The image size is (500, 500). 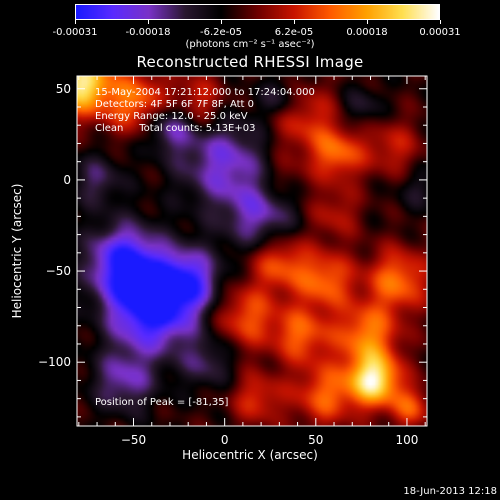 I want to click on info-time-range: 15-May-2004 17:21:12.000 to 17:24:04.000, so click(x=205, y=92).